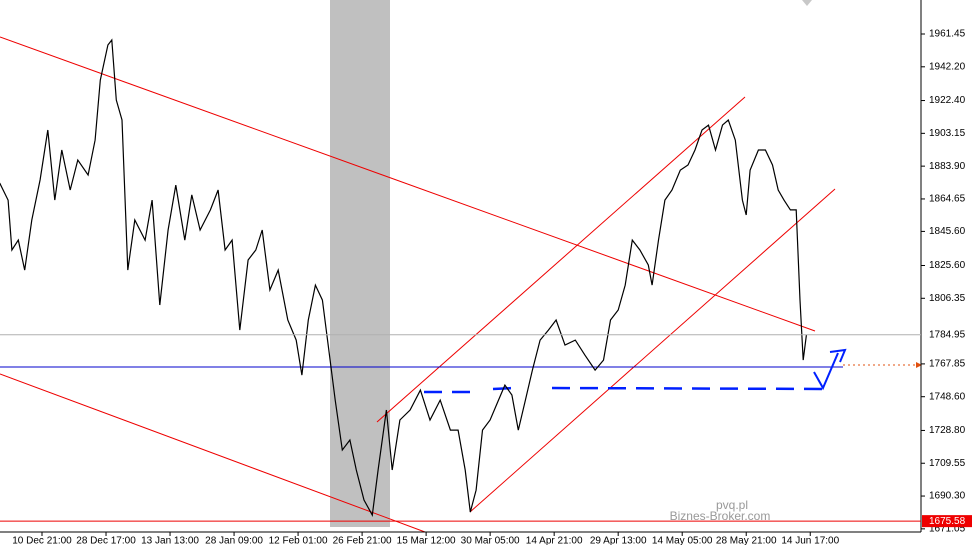 This screenshot has height=545, width=972. I want to click on watermark: Biznes-Broker.com, so click(720, 516).